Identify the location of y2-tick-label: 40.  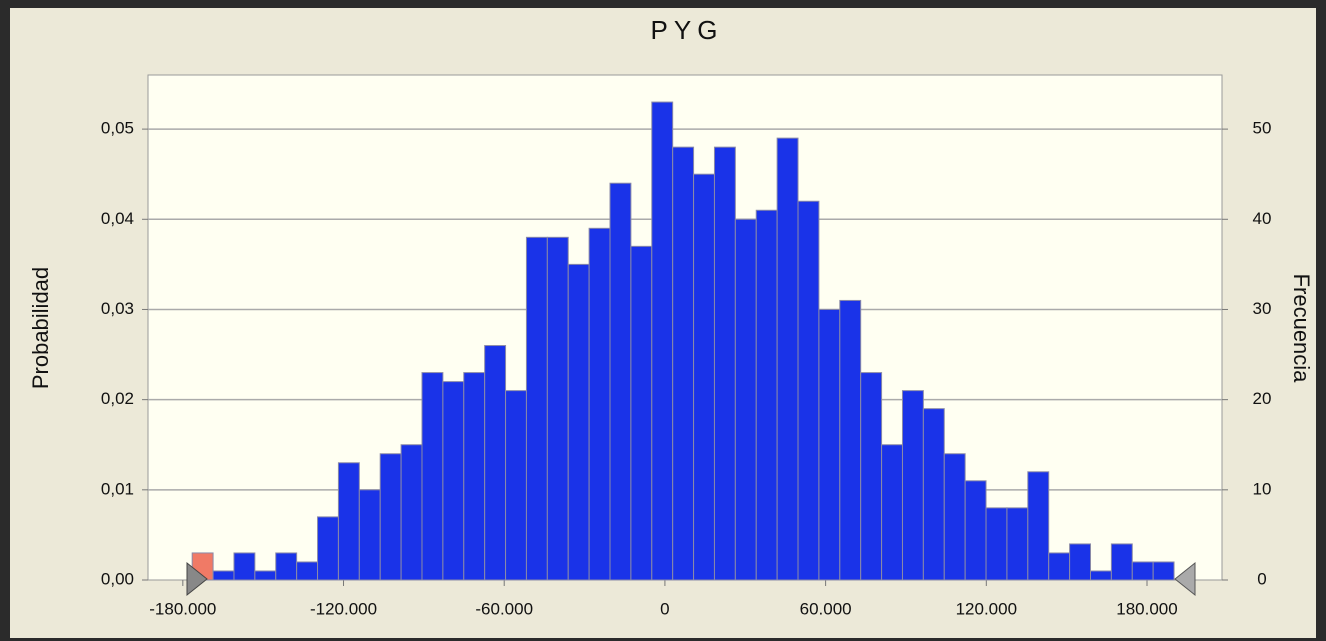
(1262, 218).